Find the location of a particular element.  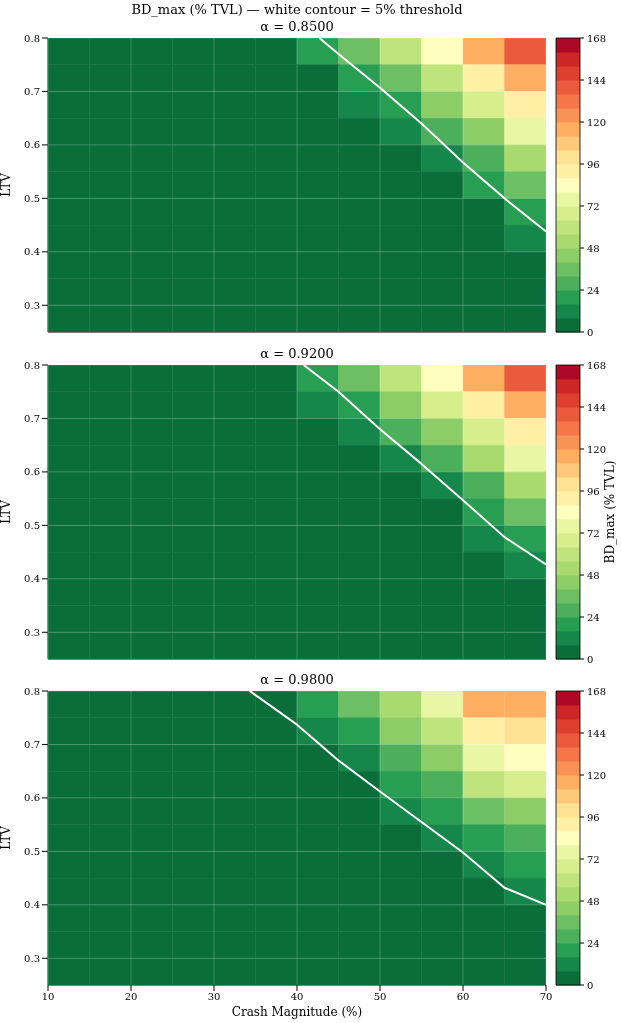

x-tick-label: 50 is located at coordinates (380, 997).